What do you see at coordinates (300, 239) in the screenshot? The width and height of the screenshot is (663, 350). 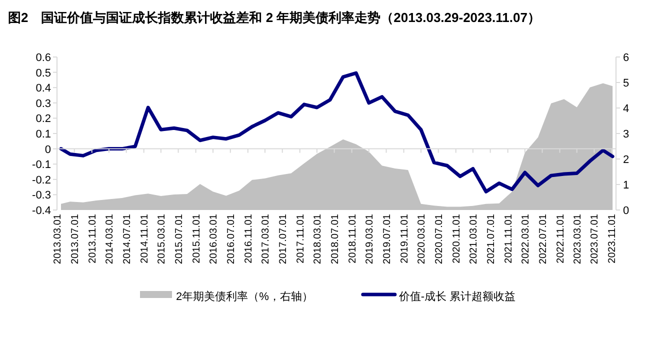 I see `x-tick-label: 2017.11.01` at bounding box center [300, 239].